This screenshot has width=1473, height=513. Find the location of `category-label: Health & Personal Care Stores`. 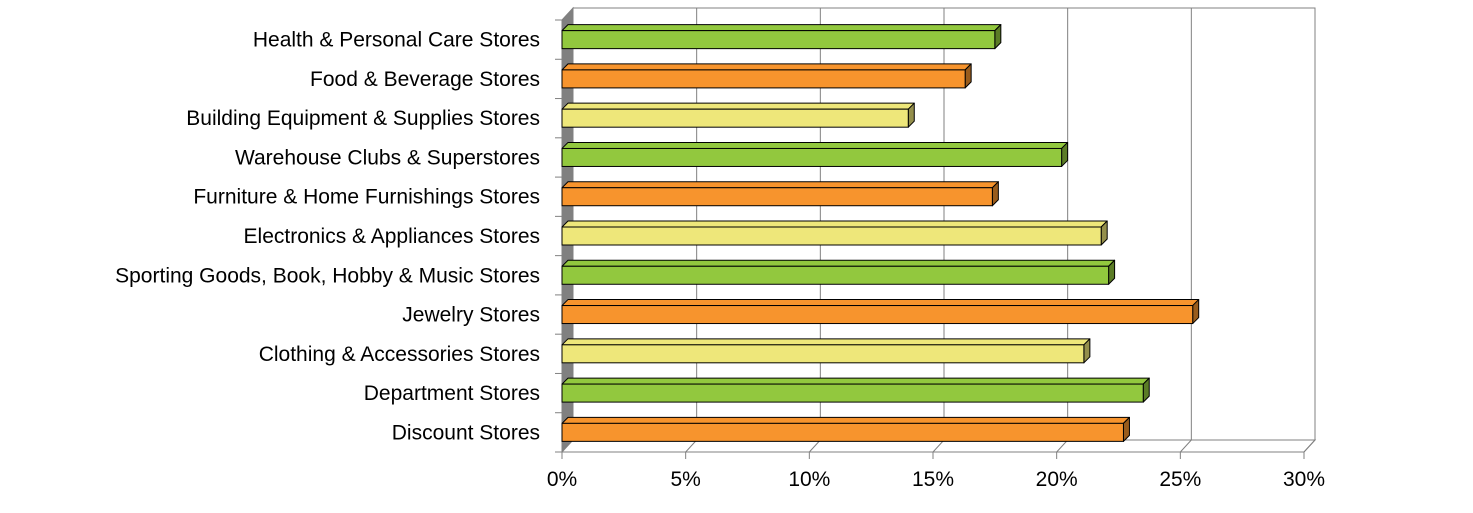

category-label: Health & Personal Care Stores is located at coordinates (396, 40).